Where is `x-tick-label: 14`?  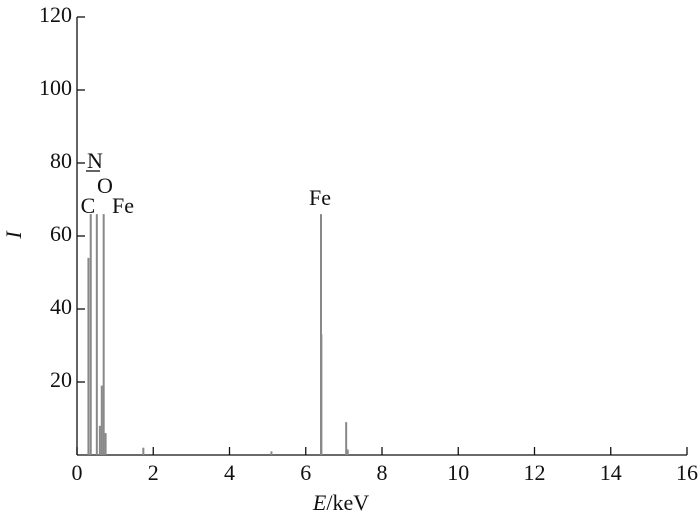
x-tick-label: 14 is located at coordinates (611, 472).